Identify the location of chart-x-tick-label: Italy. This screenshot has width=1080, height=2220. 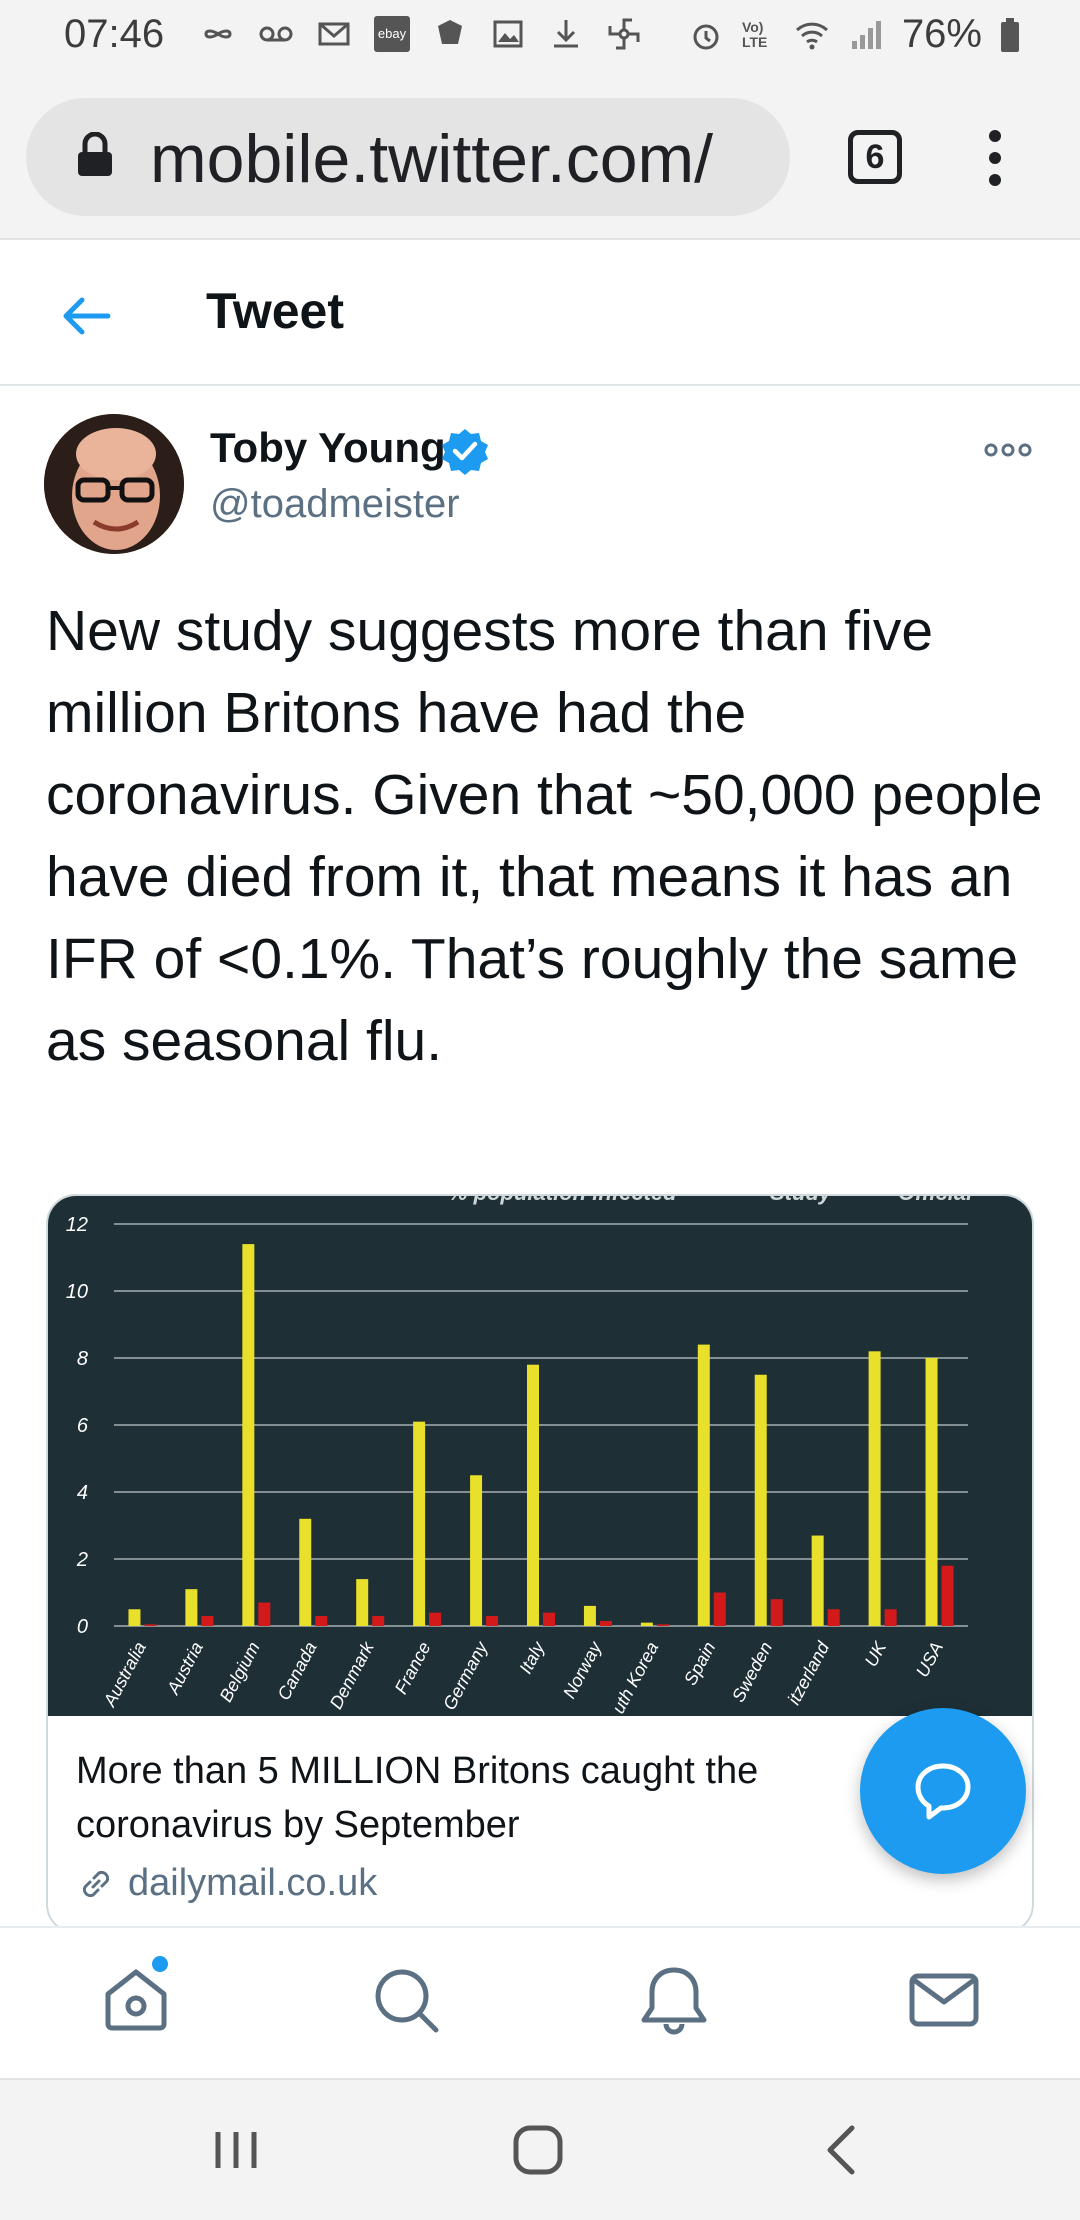
(532, 1657).